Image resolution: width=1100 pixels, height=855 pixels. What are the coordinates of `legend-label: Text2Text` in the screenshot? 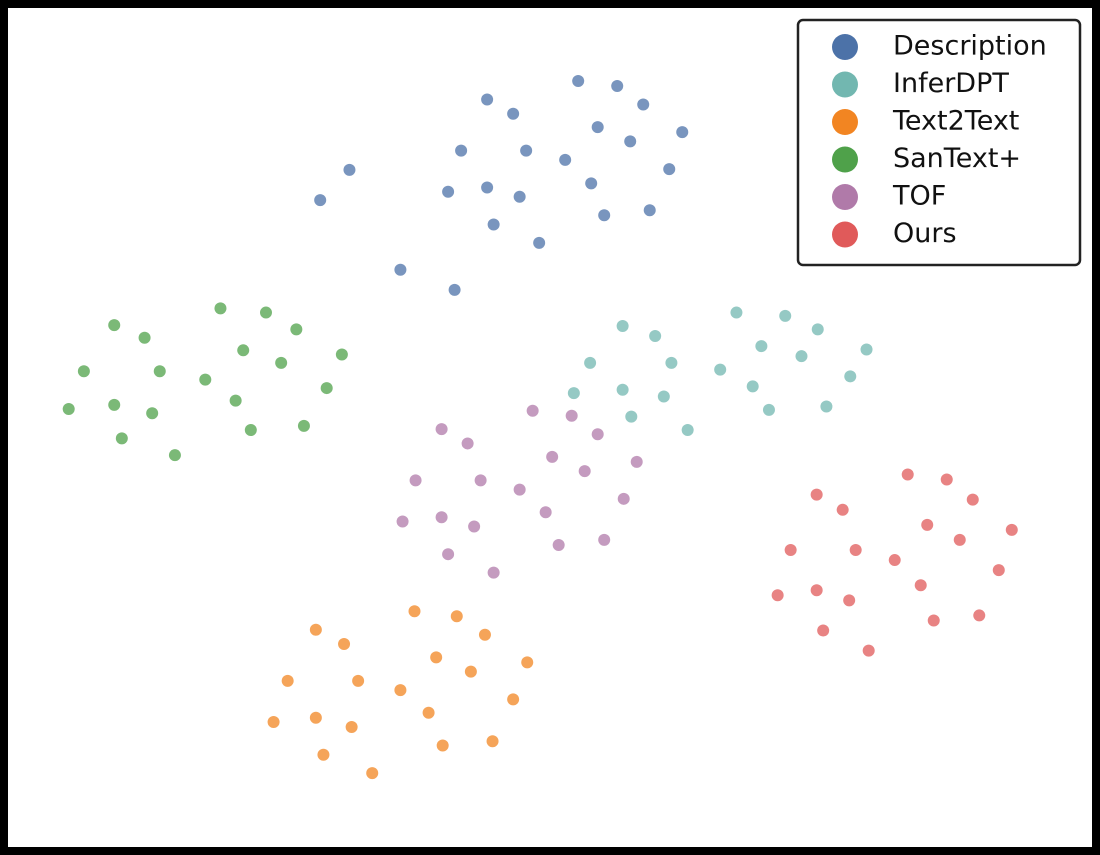 It's located at (955, 121).